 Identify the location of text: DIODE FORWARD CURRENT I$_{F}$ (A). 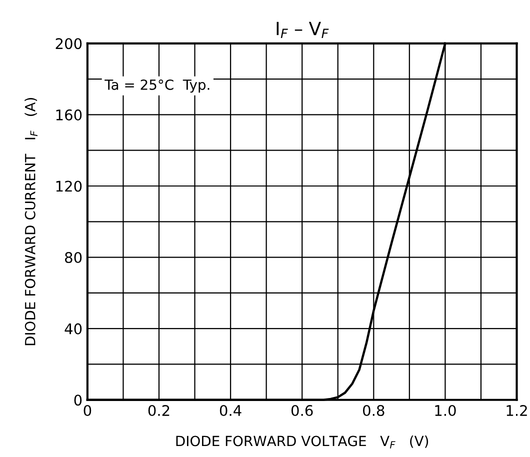
(31, 222).